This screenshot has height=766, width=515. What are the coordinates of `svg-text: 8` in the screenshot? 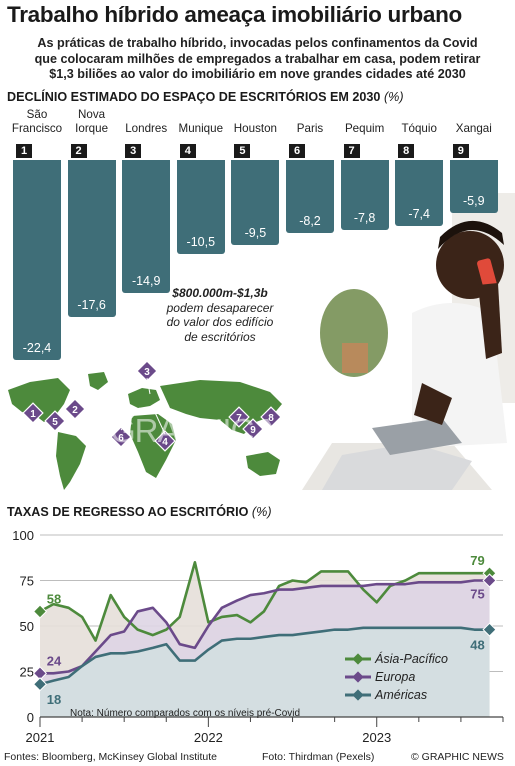 It's located at (271, 418).